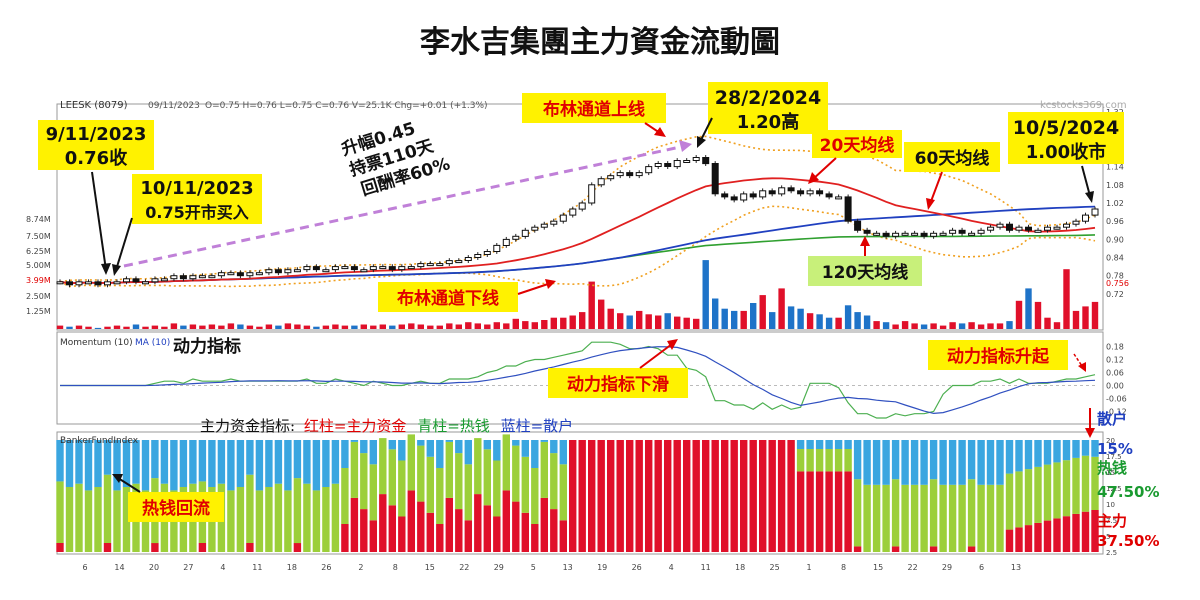 The width and height of the screenshot is (1200, 600). What do you see at coordinates (1128, 492) in the screenshot?
I see `hot-pct: 47.50%` at bounding box center [1128, 492].